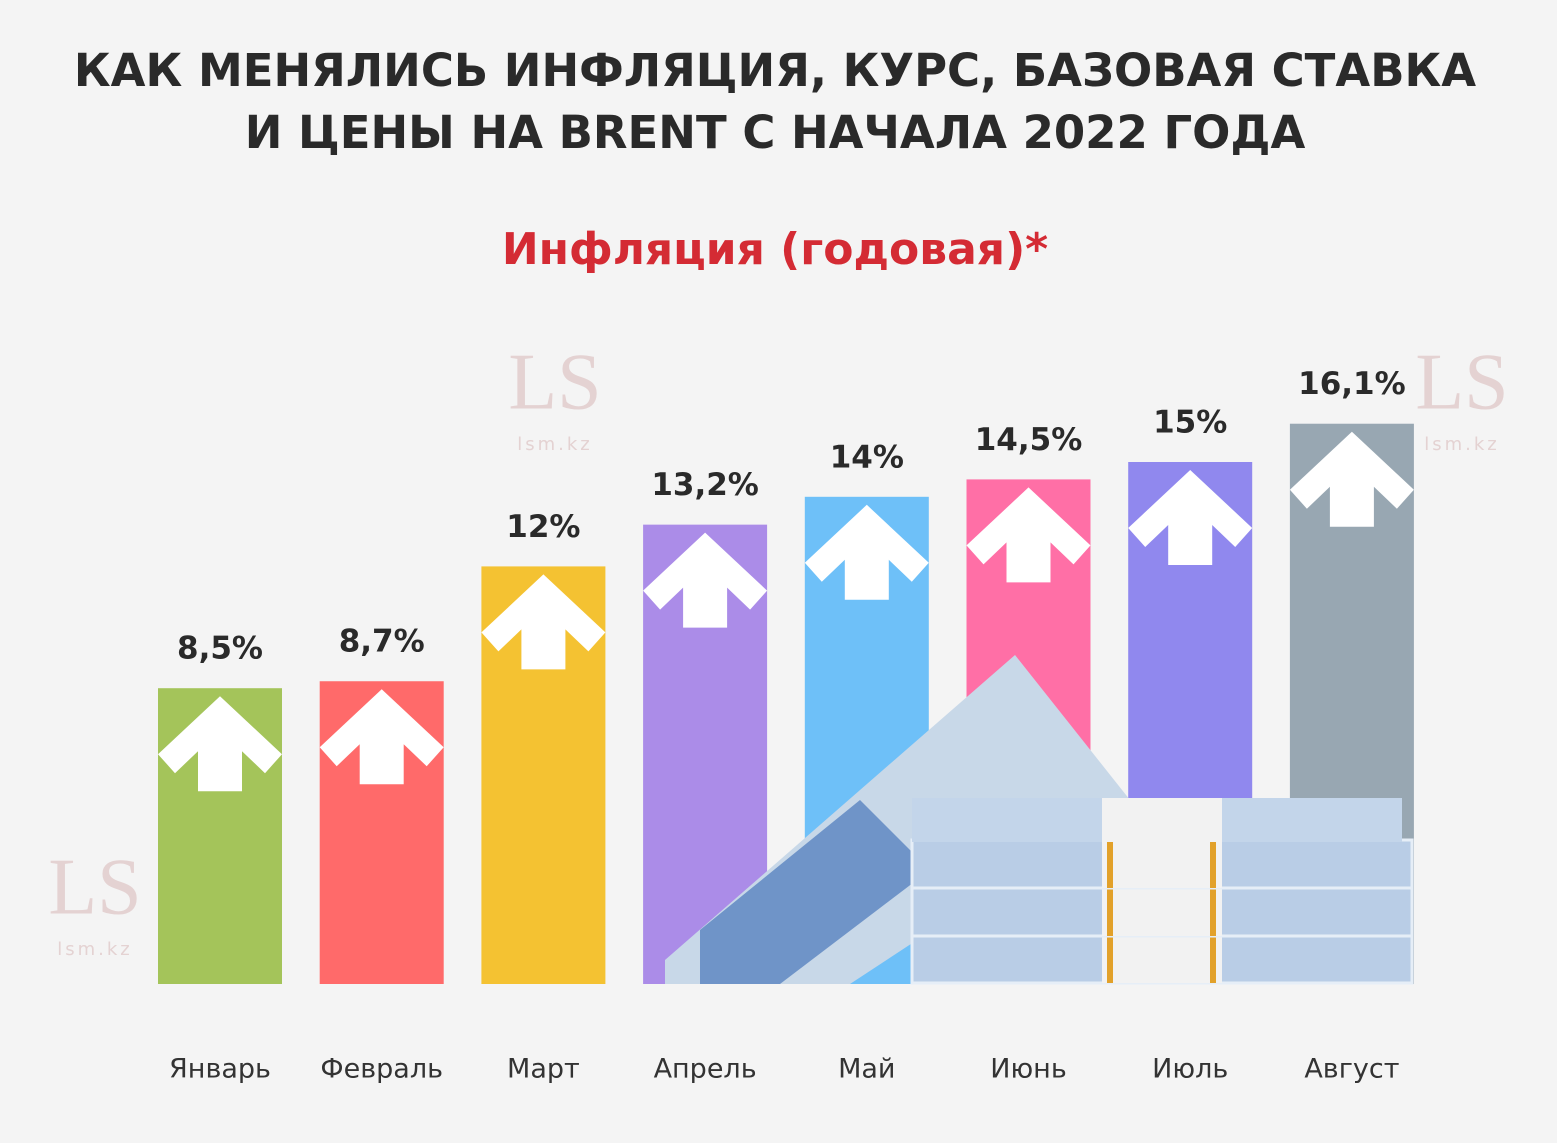 The width and height of the screenshot is (1557, 1143). What do you see at coordinates (1190, 423) in the screenshot?
I see `value-label: 15%` at bounding box center [1190, 423].